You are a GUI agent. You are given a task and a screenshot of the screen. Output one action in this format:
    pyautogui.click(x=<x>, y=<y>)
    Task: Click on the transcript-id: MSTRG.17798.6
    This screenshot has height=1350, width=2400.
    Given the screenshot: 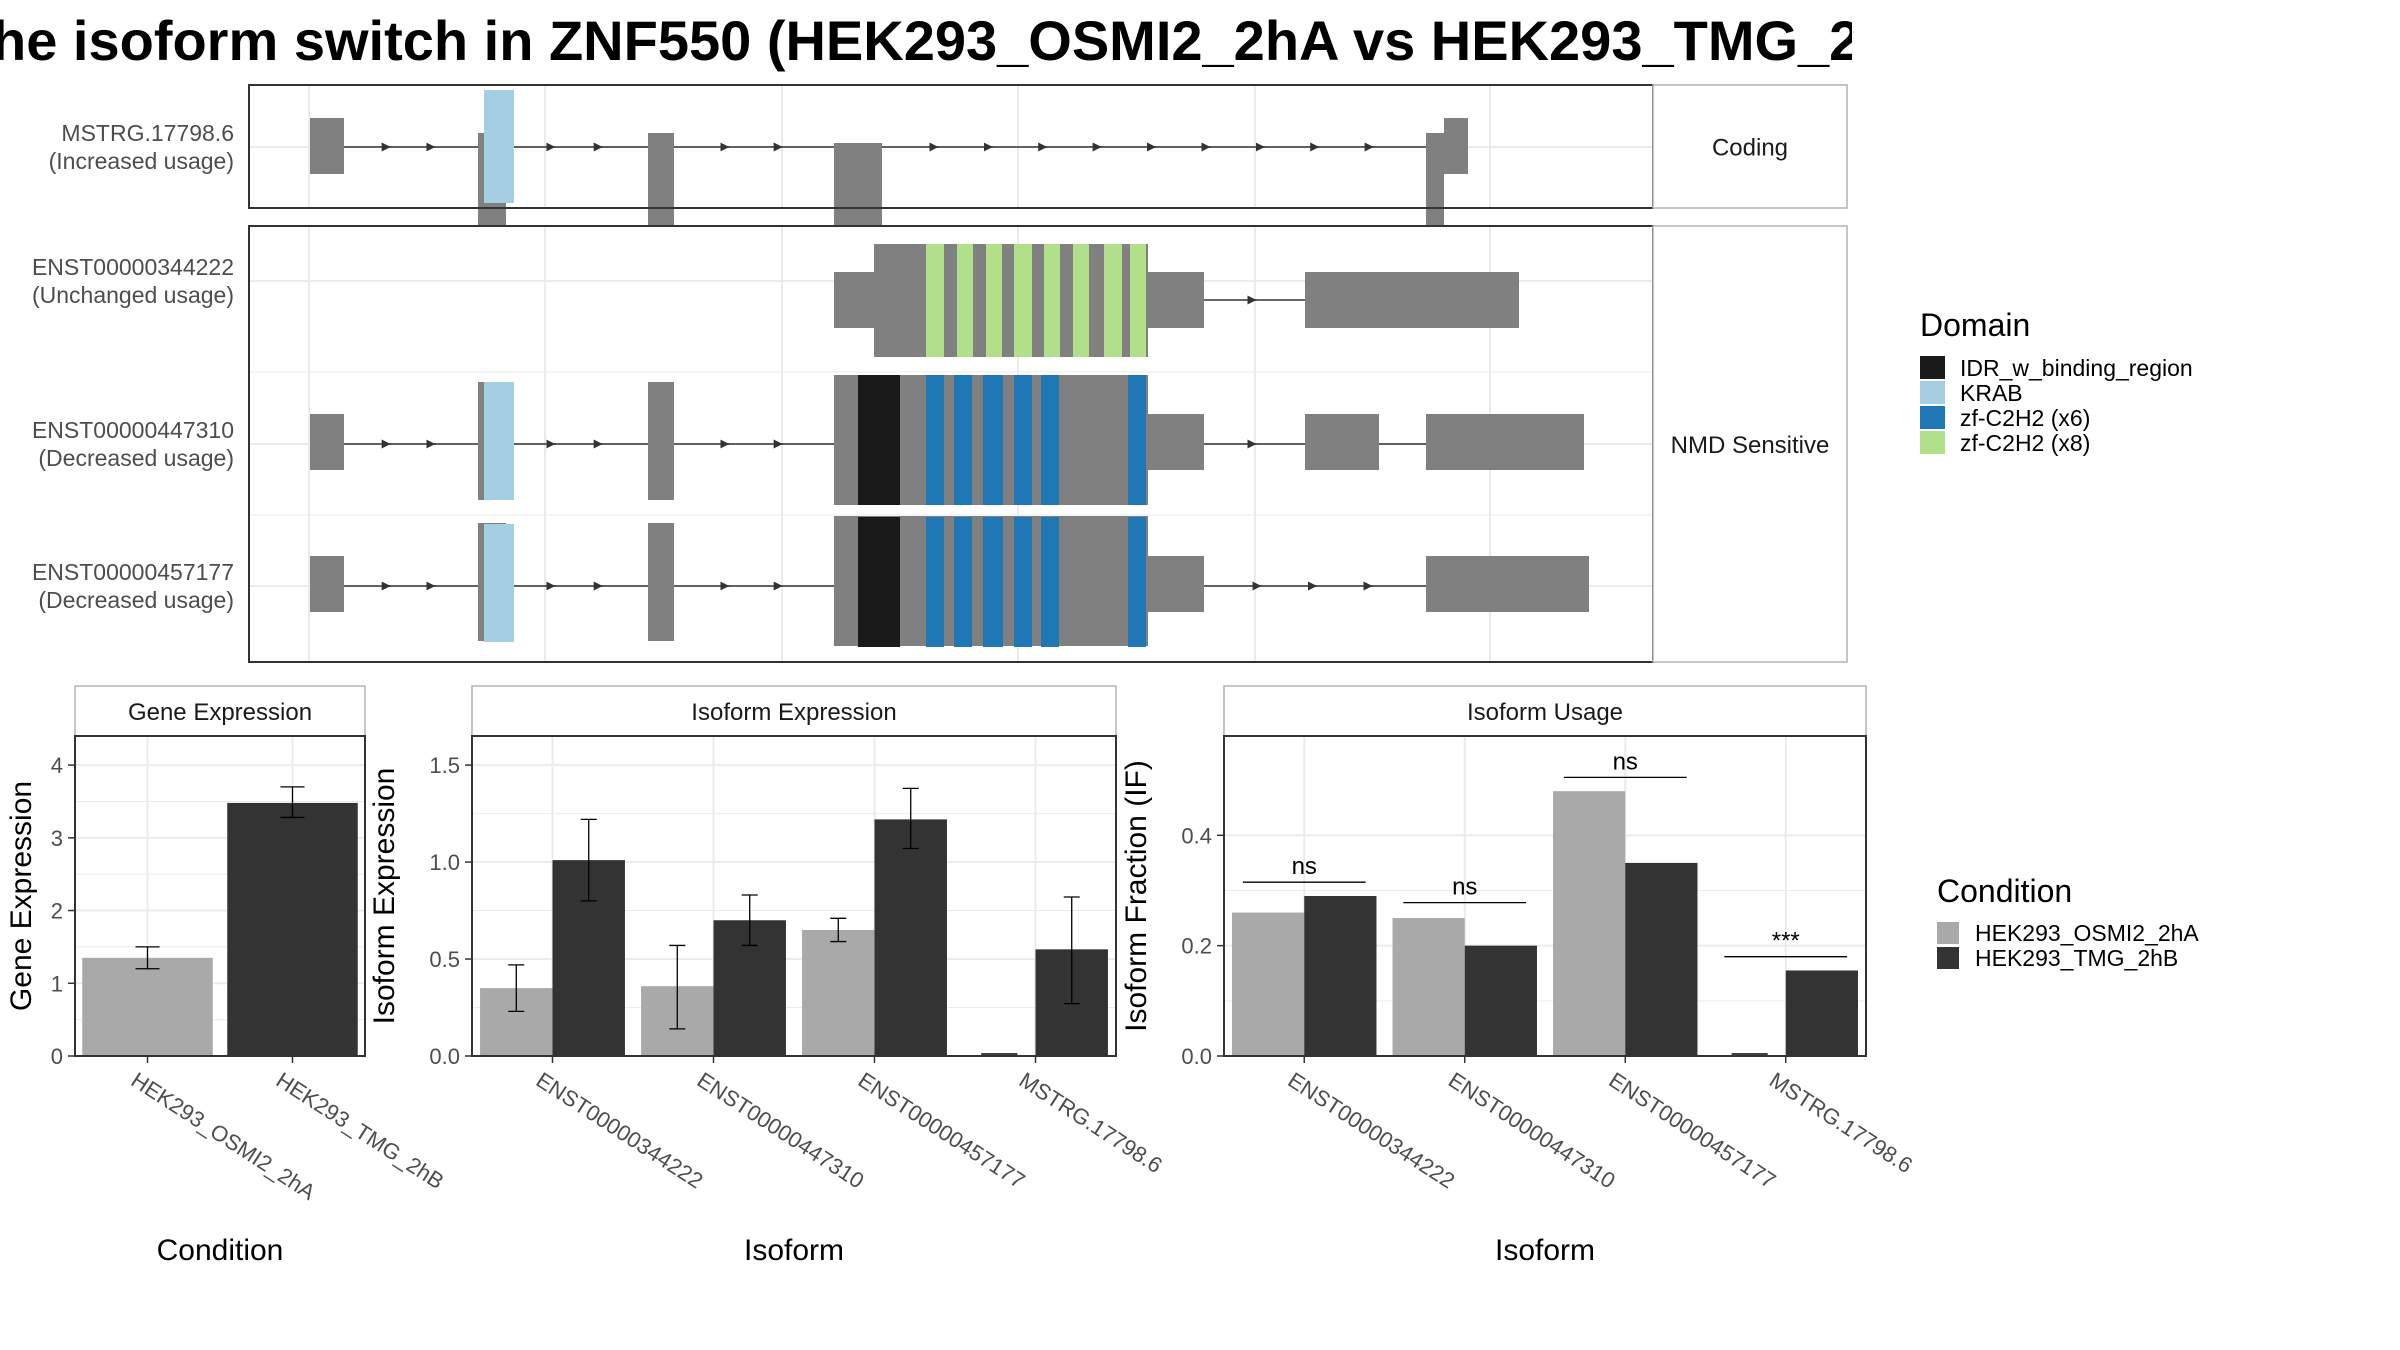 What is the action you would take?
    pyautogui.click(x=147, y=133)
    